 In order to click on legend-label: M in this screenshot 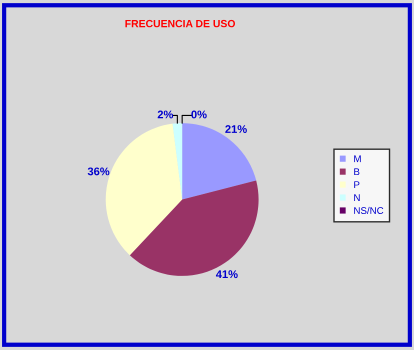, I will do `click(357, 158)`.